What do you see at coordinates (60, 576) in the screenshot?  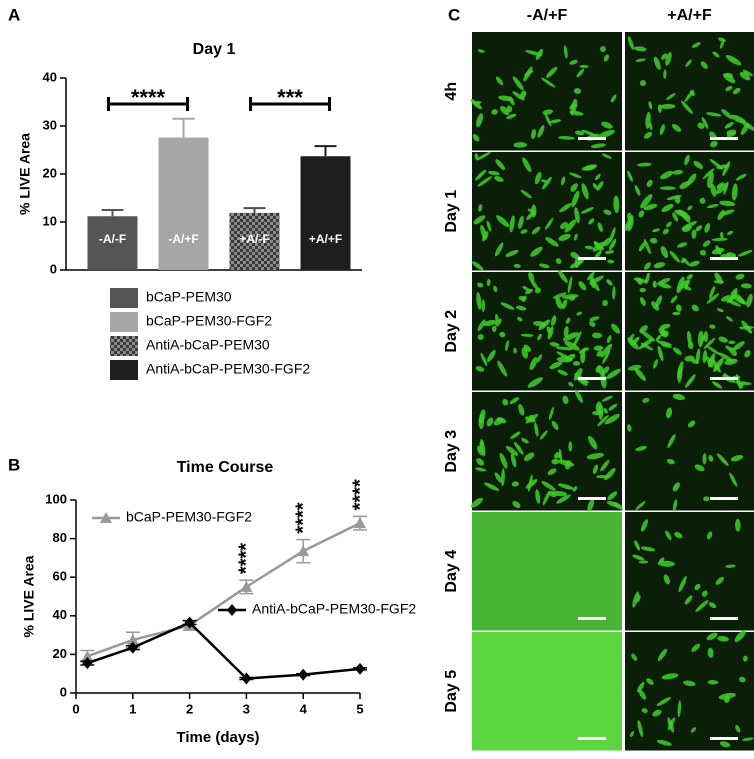 I see `y-tick-label: 60` at bounding box center [60, 576].